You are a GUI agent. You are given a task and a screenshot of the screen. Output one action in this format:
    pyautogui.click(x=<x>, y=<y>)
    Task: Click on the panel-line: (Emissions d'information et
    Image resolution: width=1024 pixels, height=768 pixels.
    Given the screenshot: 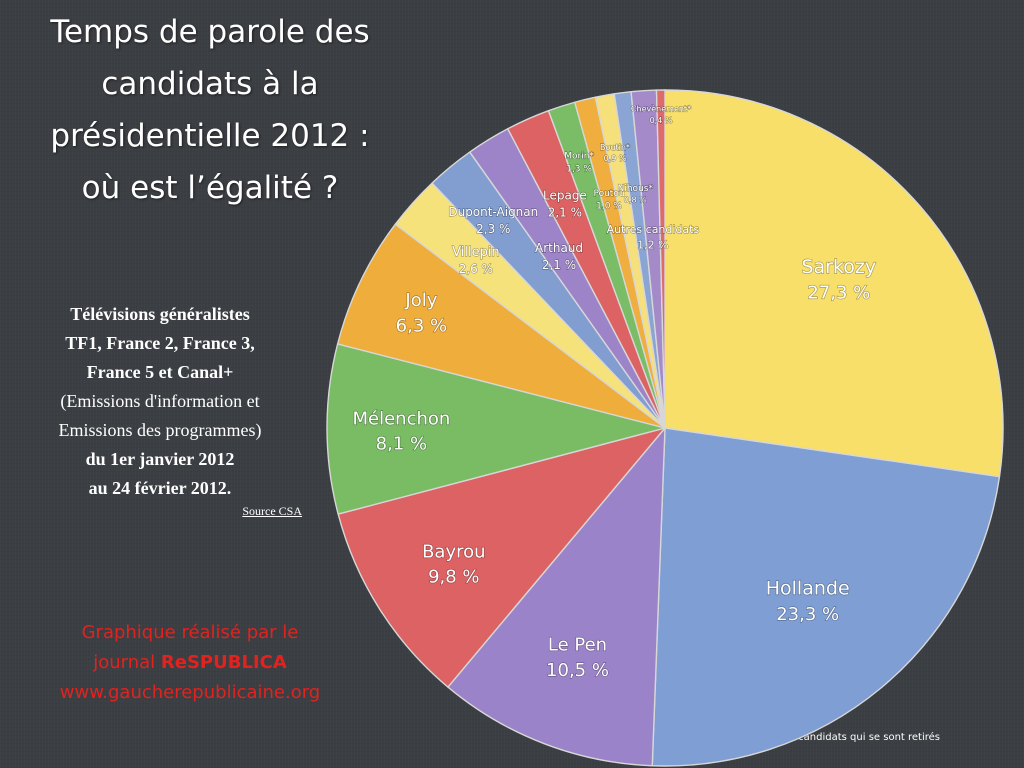 What is the action you would take?
    pyautogui.click(x=160, y=401)
    